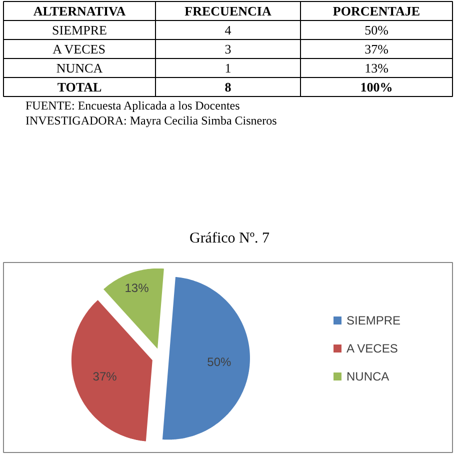 This screenshot has height=455, width=458. Describe the element at coordinates (219, 362) in the screenshot. I see `data-label: 50%` at that location.